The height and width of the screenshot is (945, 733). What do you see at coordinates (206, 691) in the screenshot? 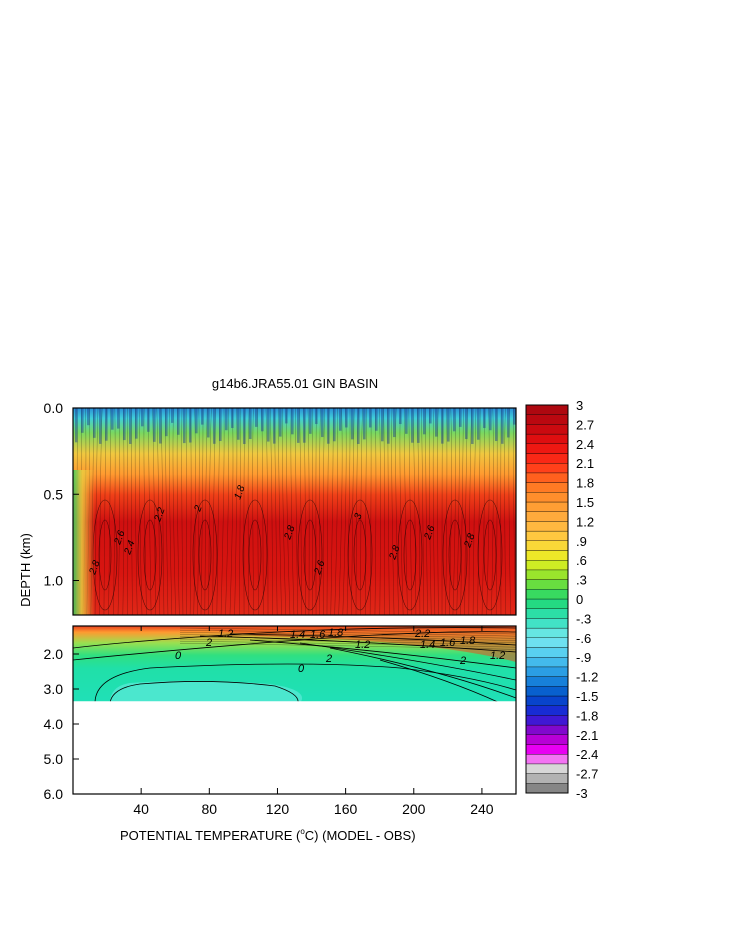
I see `lower-cool-core` at bounding box center [206, 691].